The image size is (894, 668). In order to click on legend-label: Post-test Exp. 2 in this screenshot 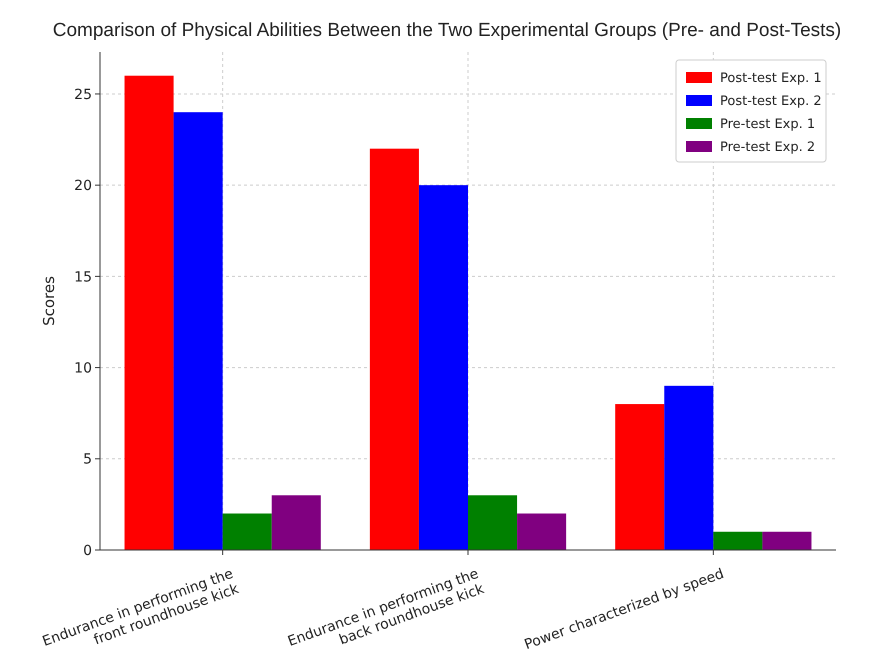, I will do `click(771, 101)`.